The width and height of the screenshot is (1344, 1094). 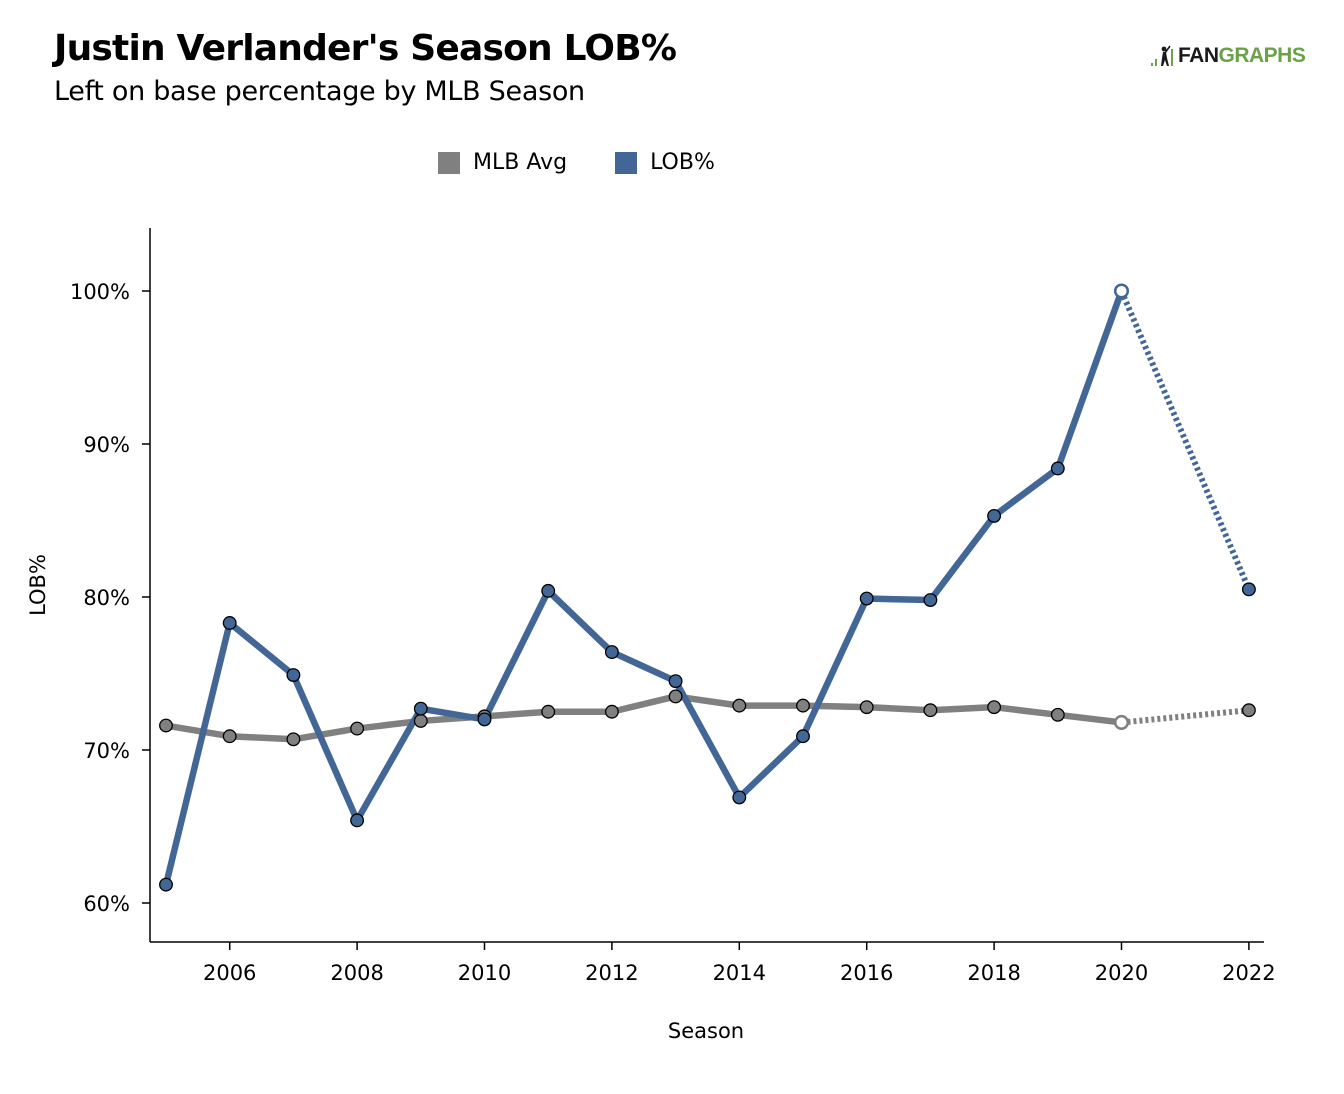 I want to click on data-point-mlb-avg-2006, so click(x=229, y=736).